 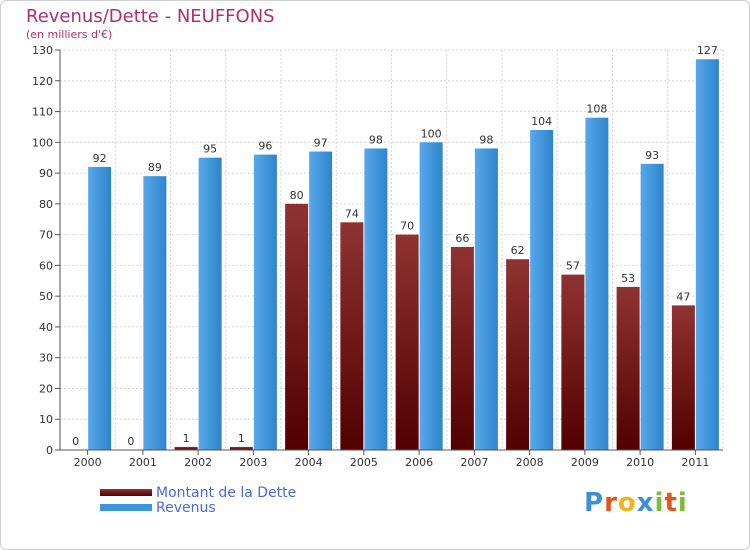 I want to click on proxiti-logo: Proxiti, so click(x=636, y=503).